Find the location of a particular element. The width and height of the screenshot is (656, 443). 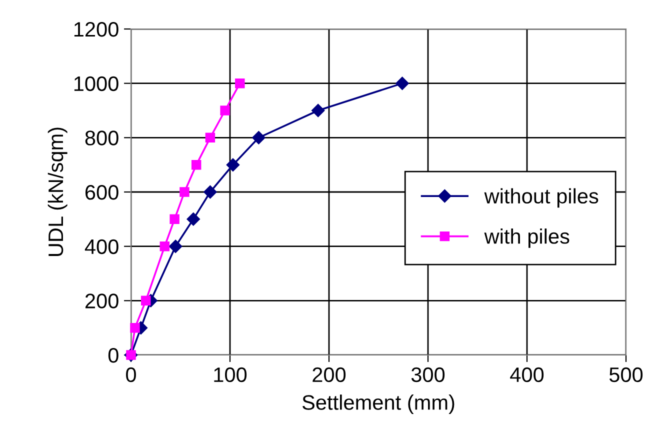

x-tick-label: 0 is located at coordinates (131, 374).